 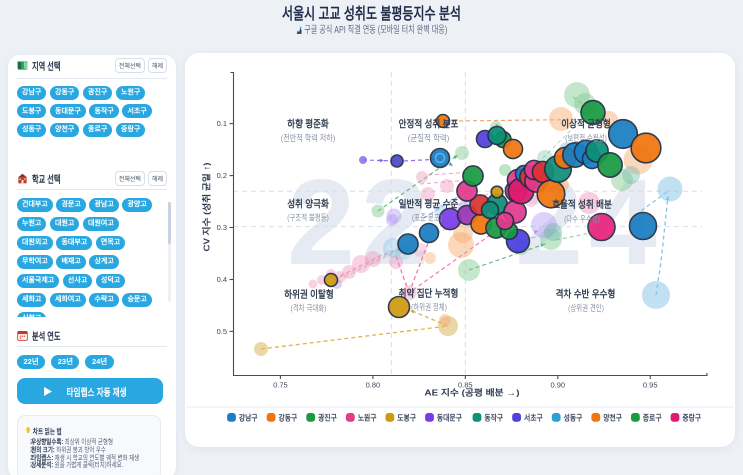 What do you see at coordinates (361, 222) in the screenshot?
I see `svg-text: 22` at bounding box center [361, 222].